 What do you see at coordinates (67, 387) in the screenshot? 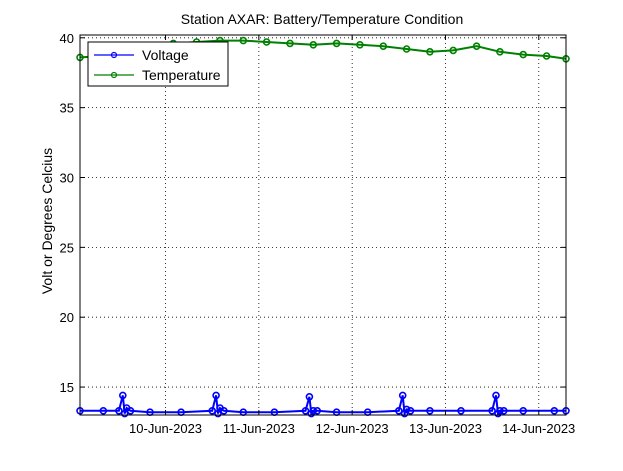
I see `y-tick-label: 15` at bounding box center [67, 387].